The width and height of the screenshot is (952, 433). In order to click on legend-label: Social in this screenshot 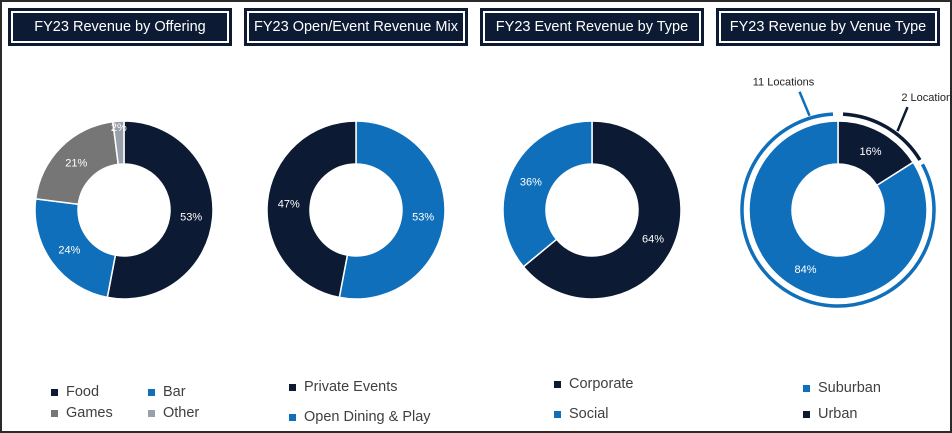, I will do `click(589, 414)`.